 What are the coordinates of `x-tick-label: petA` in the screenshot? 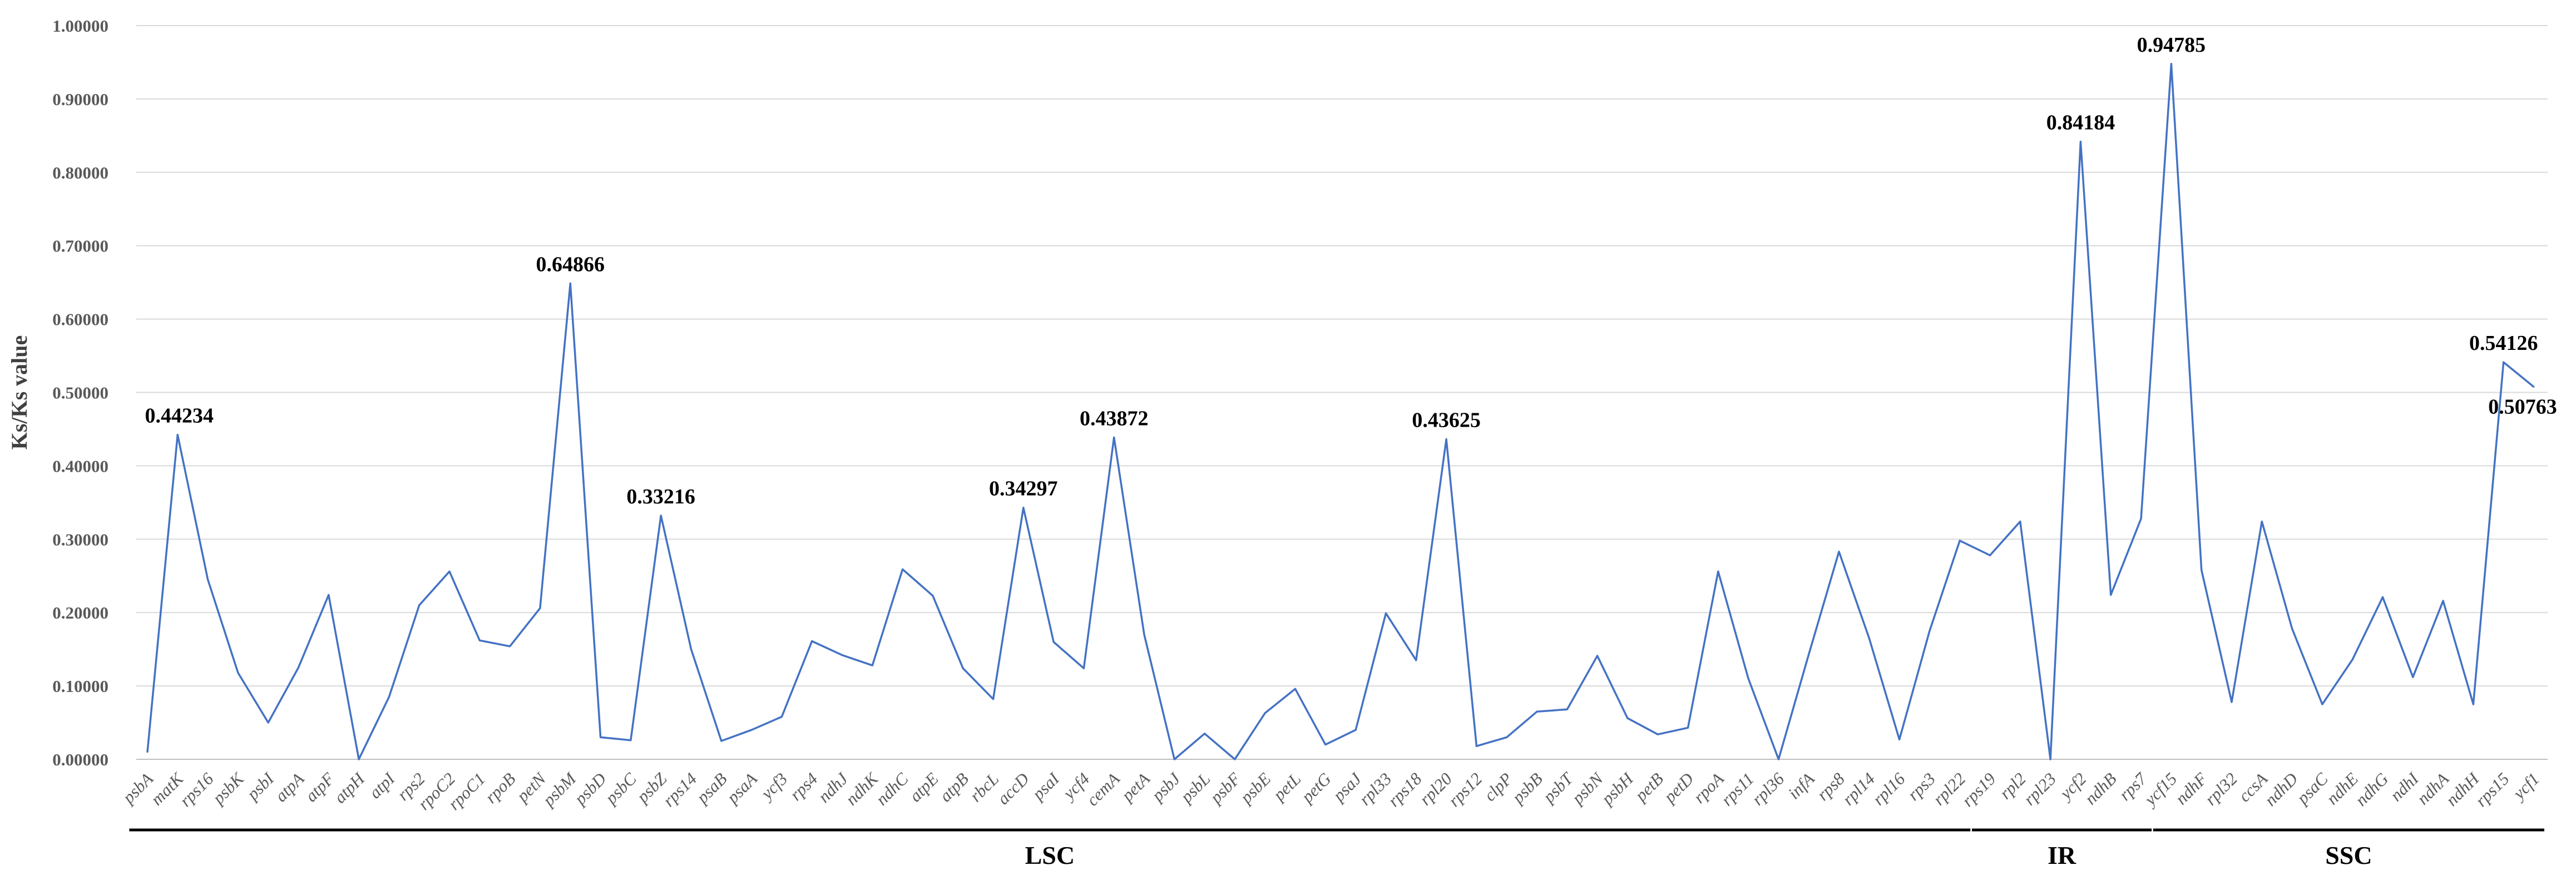 It's located at (1135, 787).